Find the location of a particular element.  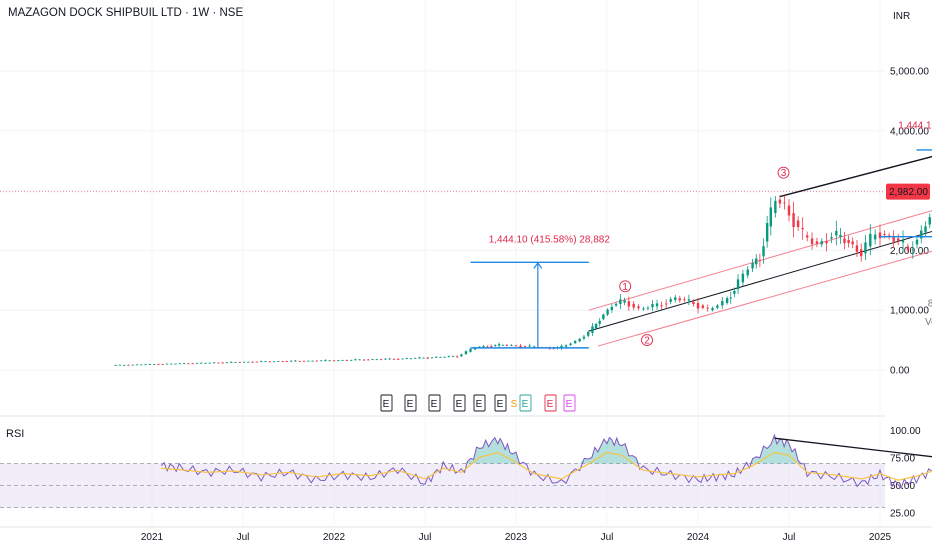

measure2-label: 1,444.10 (64.51%) 28,882 is located at coordinates (915, 125).